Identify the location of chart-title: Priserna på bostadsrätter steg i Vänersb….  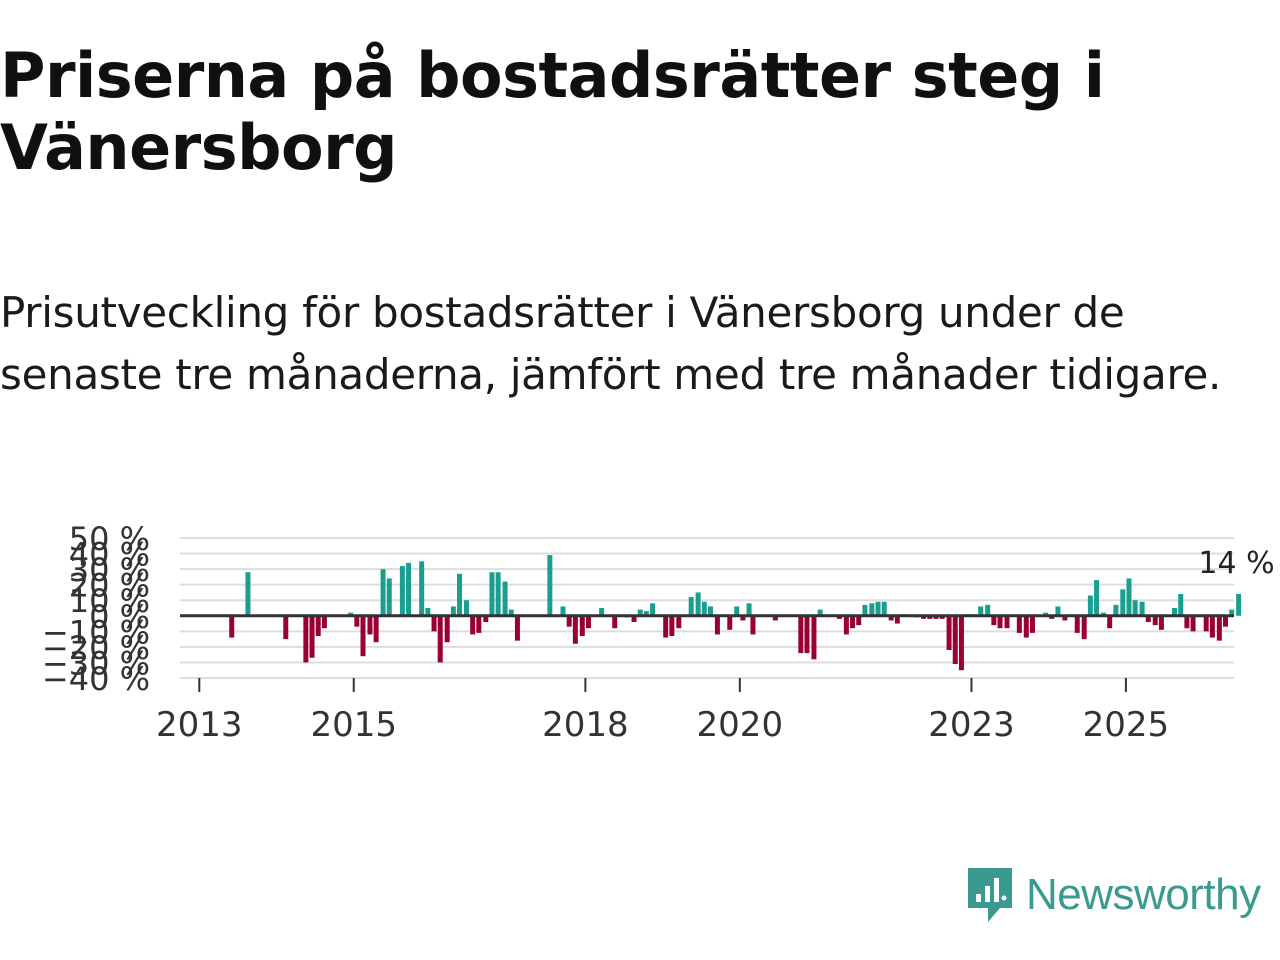
(552, 111).